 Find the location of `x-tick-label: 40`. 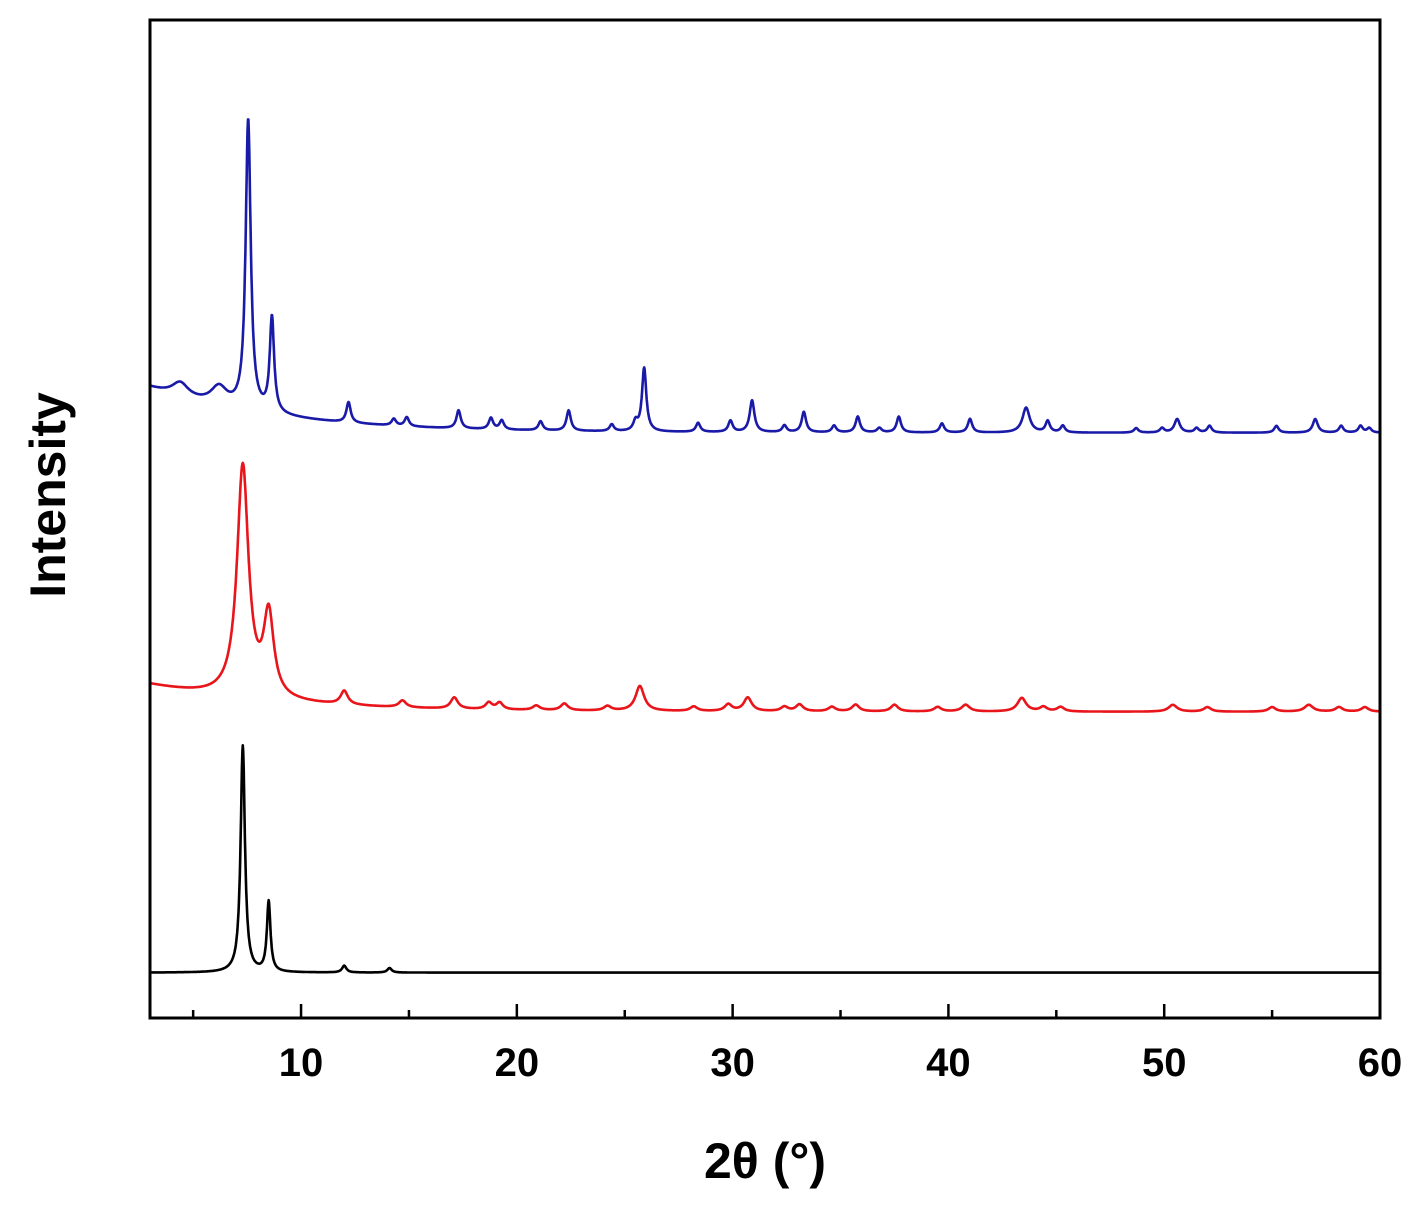

x-tick-label: 40 is located at coordinates (948, 1063).